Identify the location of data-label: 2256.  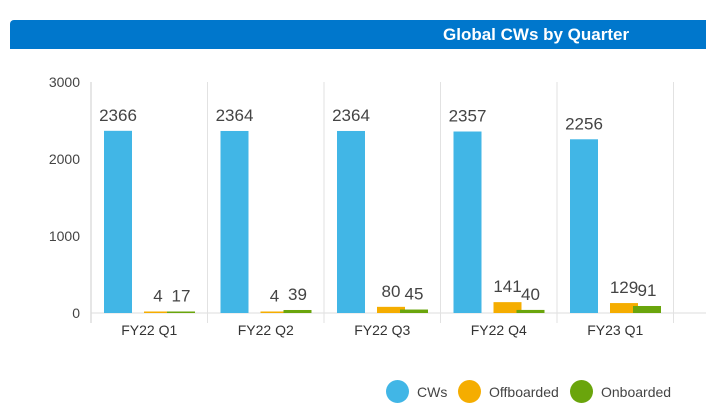
(584, 123).